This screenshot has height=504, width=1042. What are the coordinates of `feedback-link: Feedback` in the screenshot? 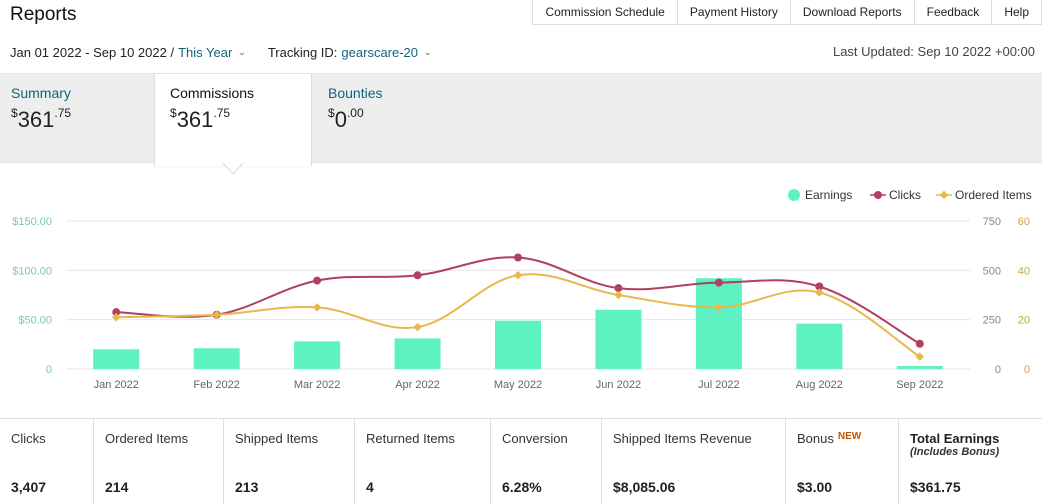 It's located at (953, 12).